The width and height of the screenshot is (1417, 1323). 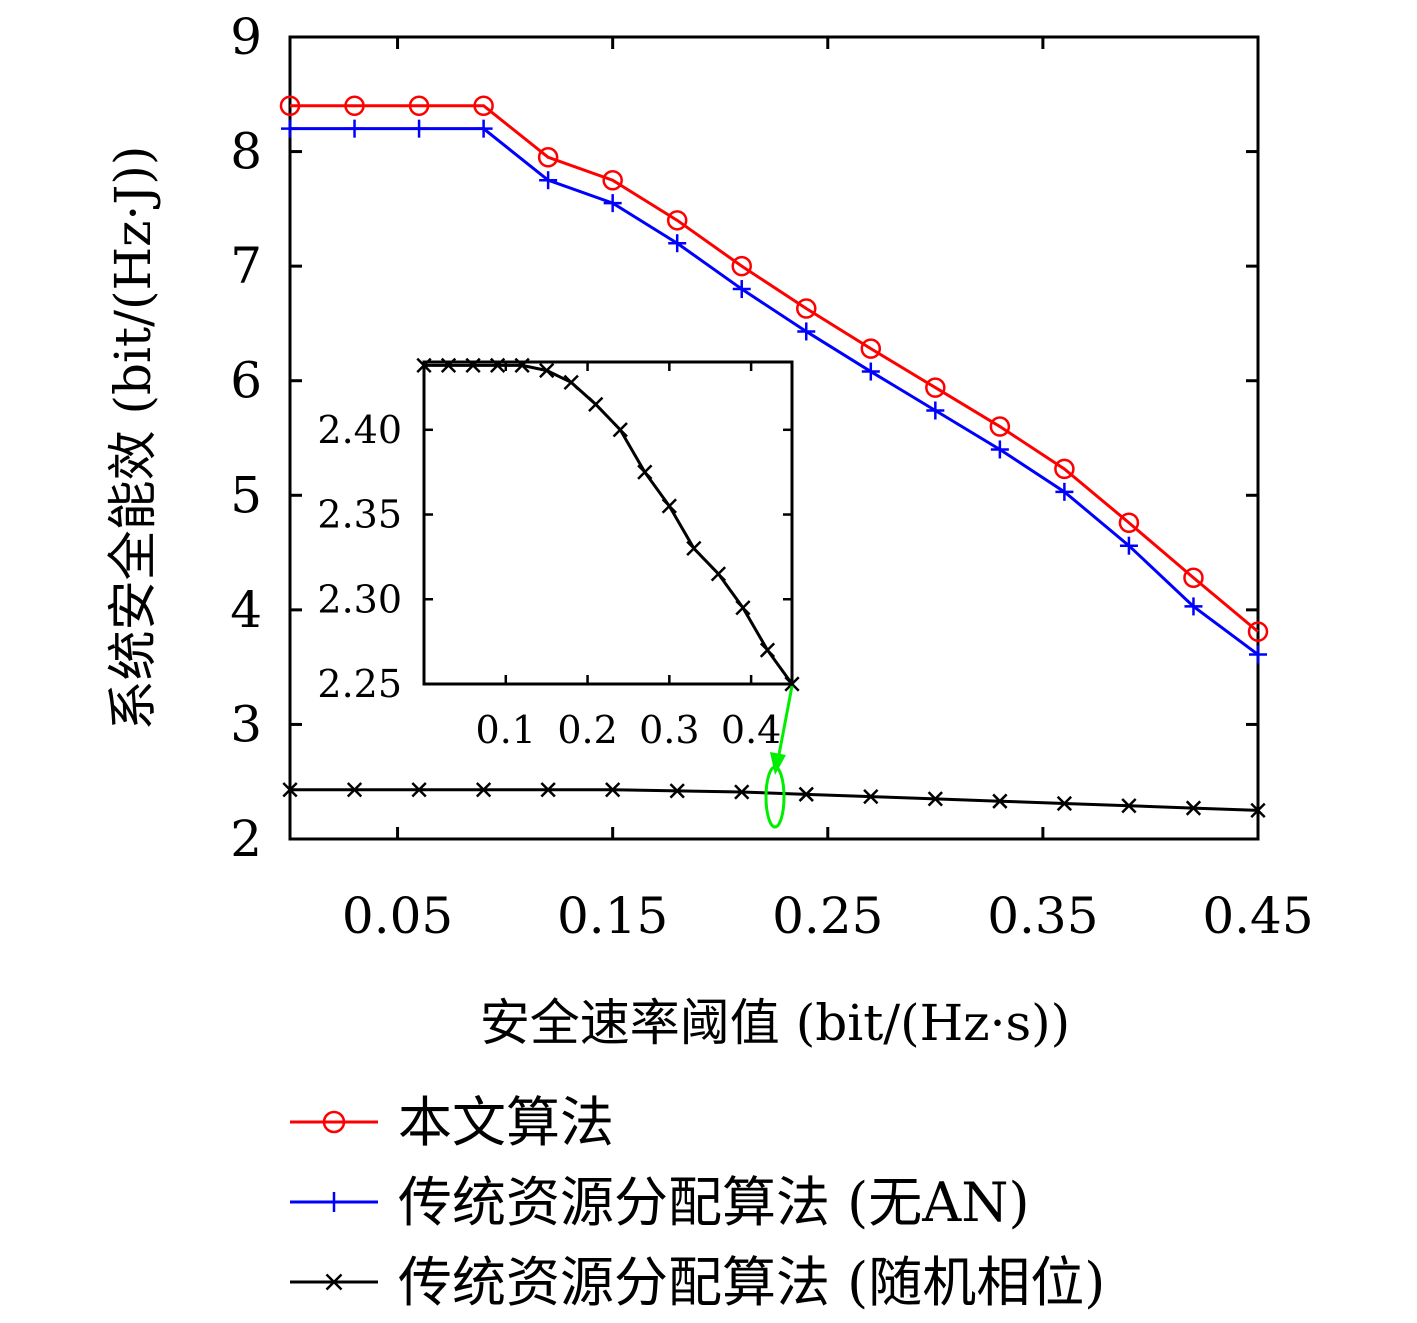 I want to click on y-tick-label: 5, so click(x=246, y=495).